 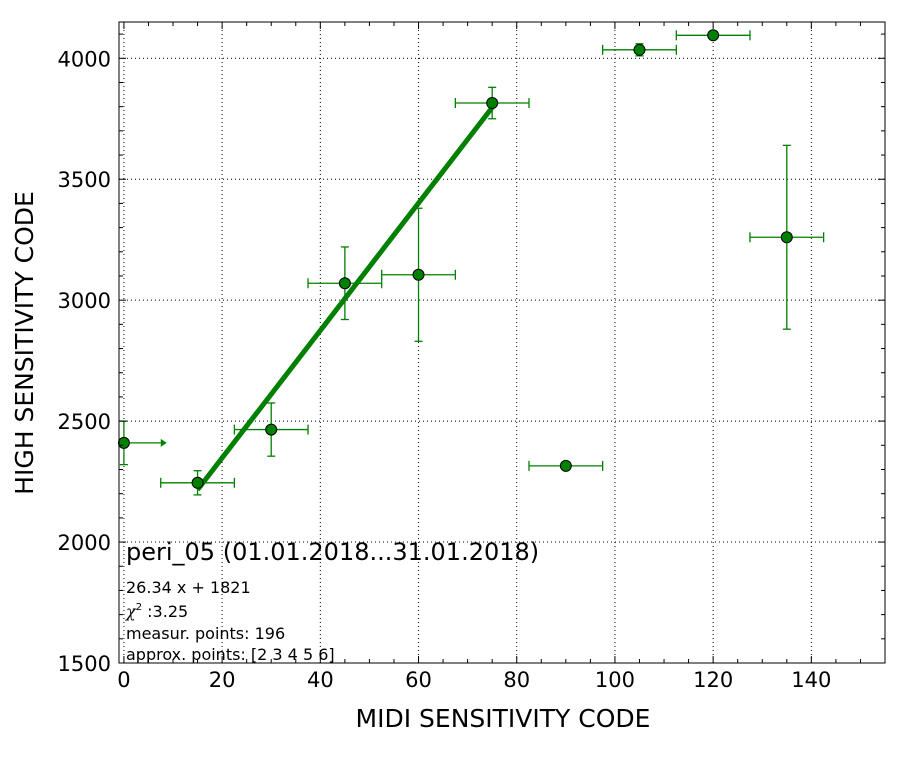 I want to click on chi2-annotation: χ2 :3.25, so click(x=156, y=611).